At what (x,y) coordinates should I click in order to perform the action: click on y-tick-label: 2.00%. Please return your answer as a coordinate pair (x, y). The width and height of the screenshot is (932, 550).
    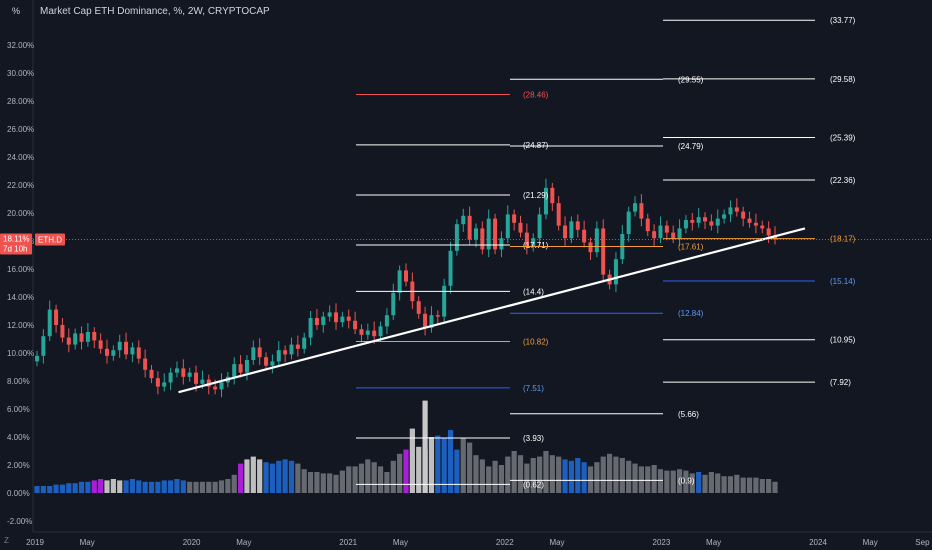
    Looking at the image, I should click on (18, 465).